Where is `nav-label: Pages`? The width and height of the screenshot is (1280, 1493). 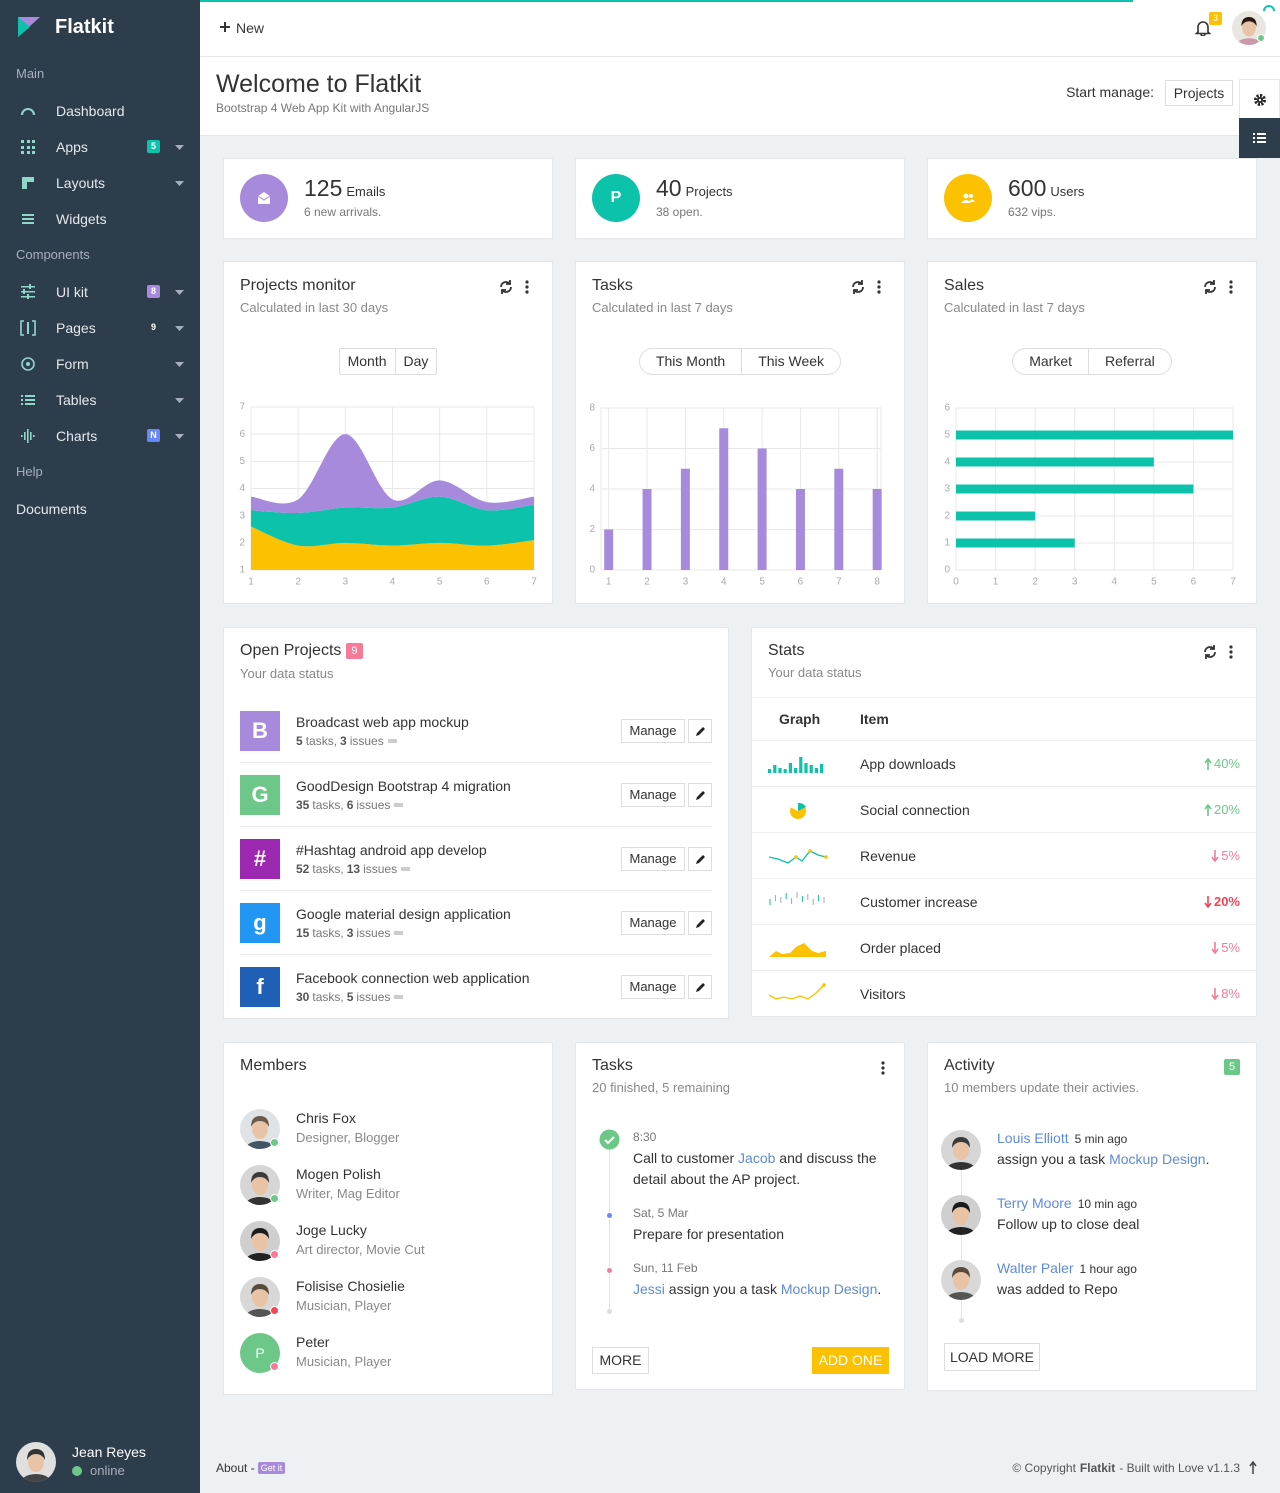 nav-label: Pages is located at coordinates (76, 328).